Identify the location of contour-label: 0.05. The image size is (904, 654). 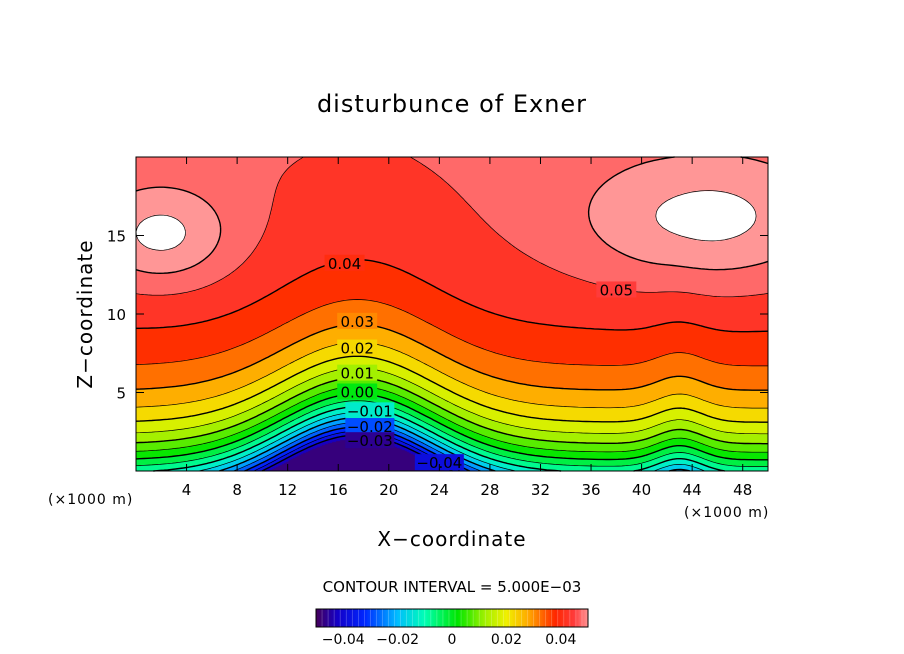
(616, 290).